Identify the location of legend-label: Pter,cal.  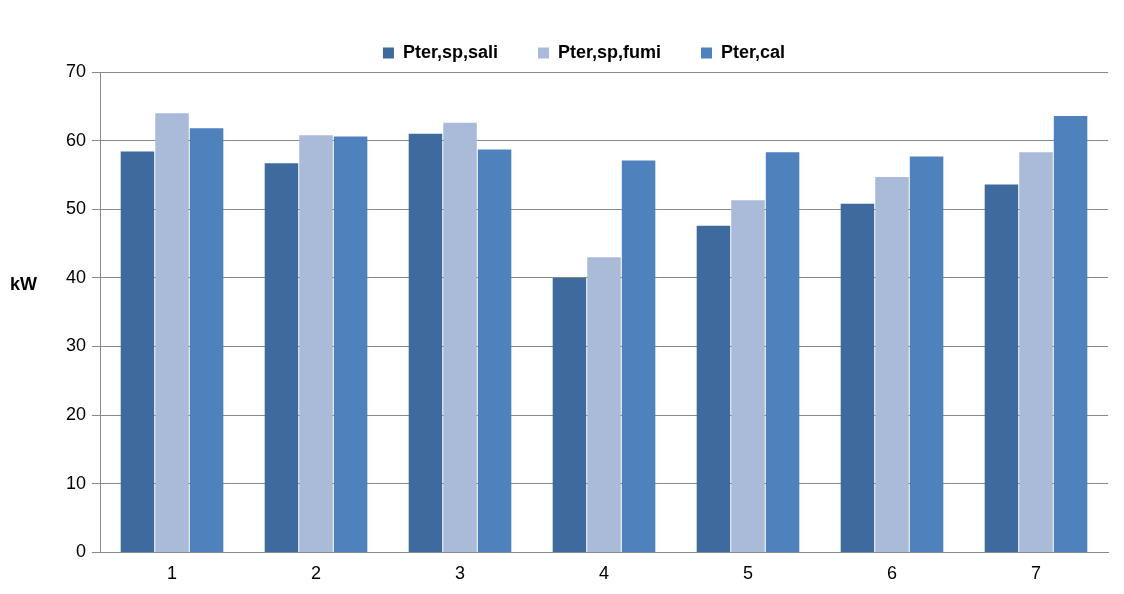
(753, 51).